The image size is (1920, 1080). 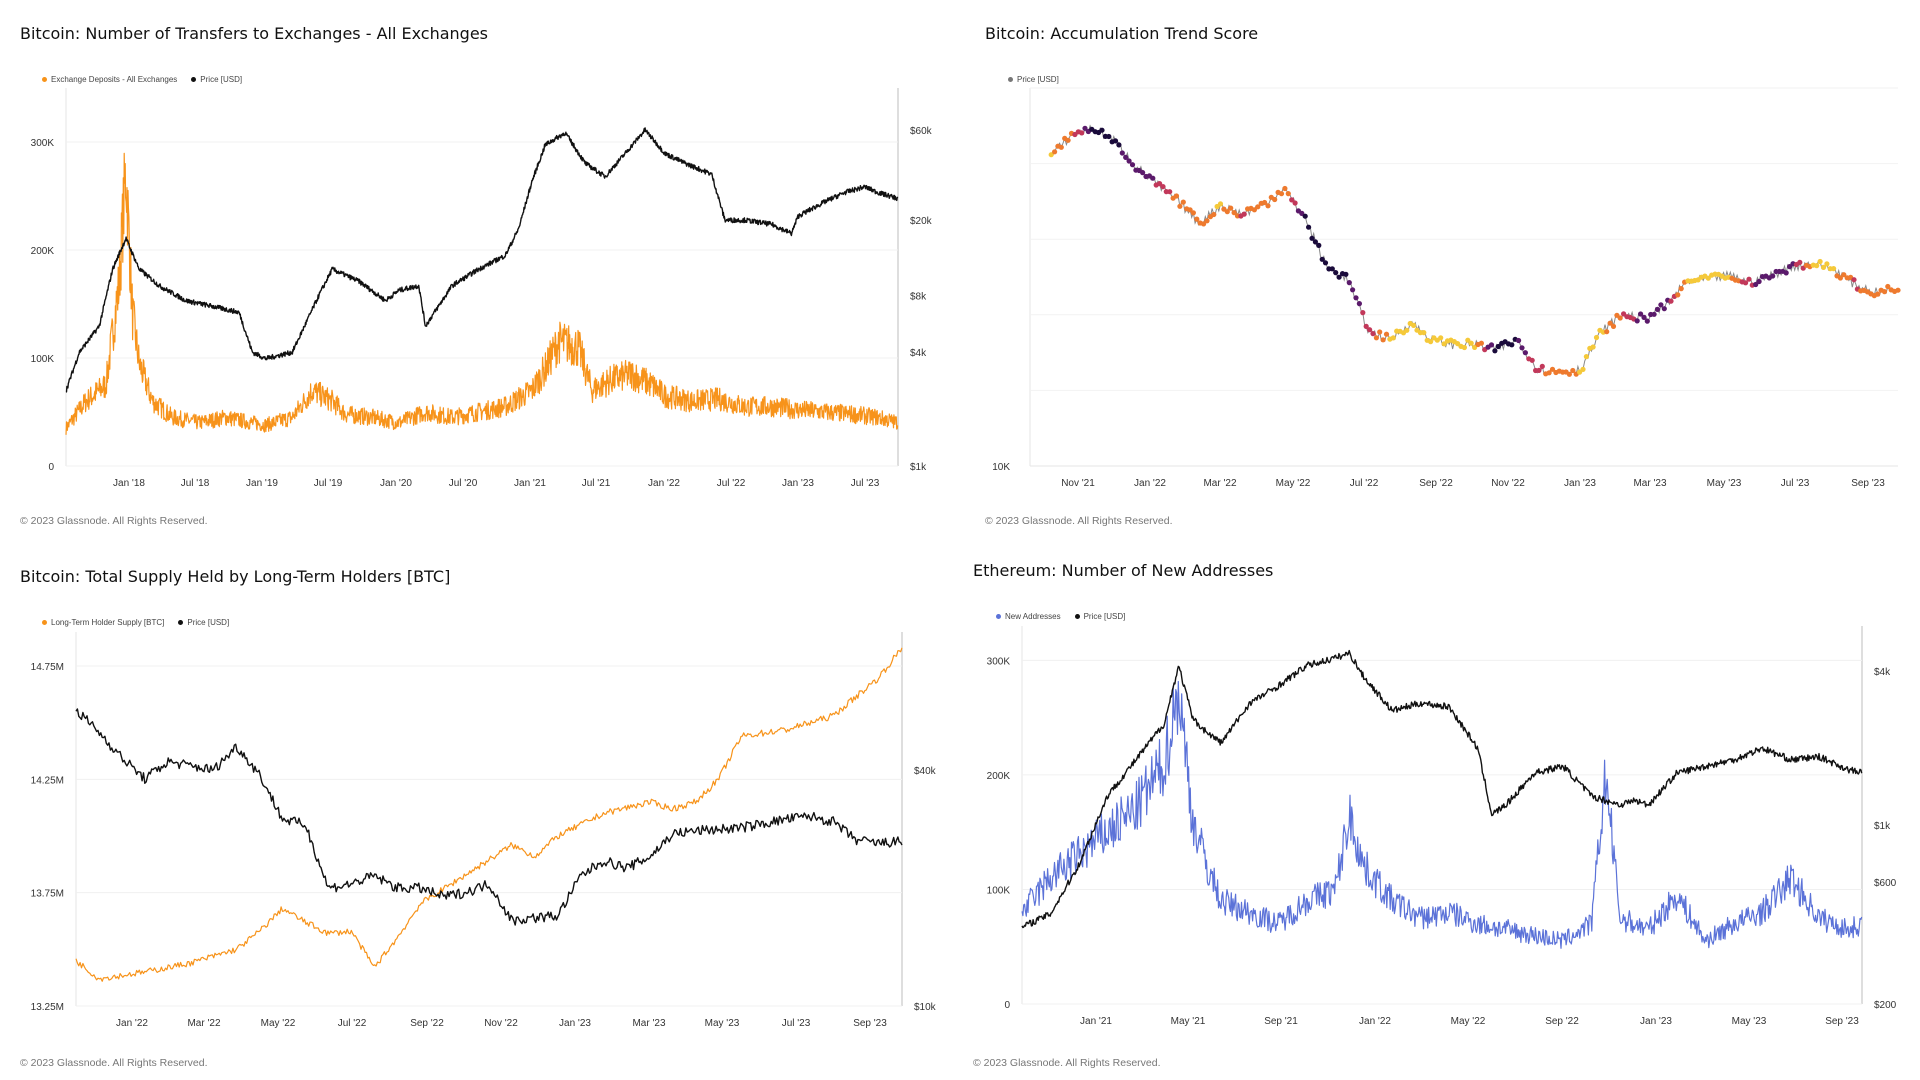 I want to click on chart1-x-tick: Jul '20, so click(x=463, y=483).